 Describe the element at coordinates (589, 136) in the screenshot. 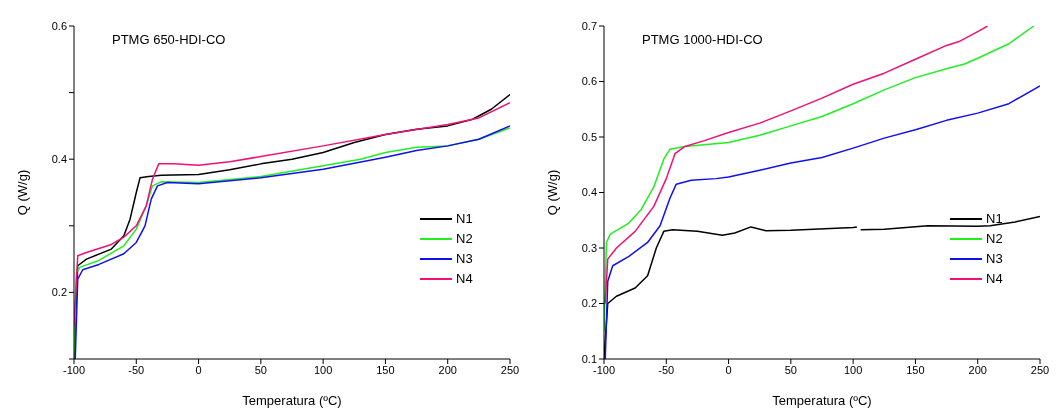

I see `y-tick-label: 0.5` at that location.